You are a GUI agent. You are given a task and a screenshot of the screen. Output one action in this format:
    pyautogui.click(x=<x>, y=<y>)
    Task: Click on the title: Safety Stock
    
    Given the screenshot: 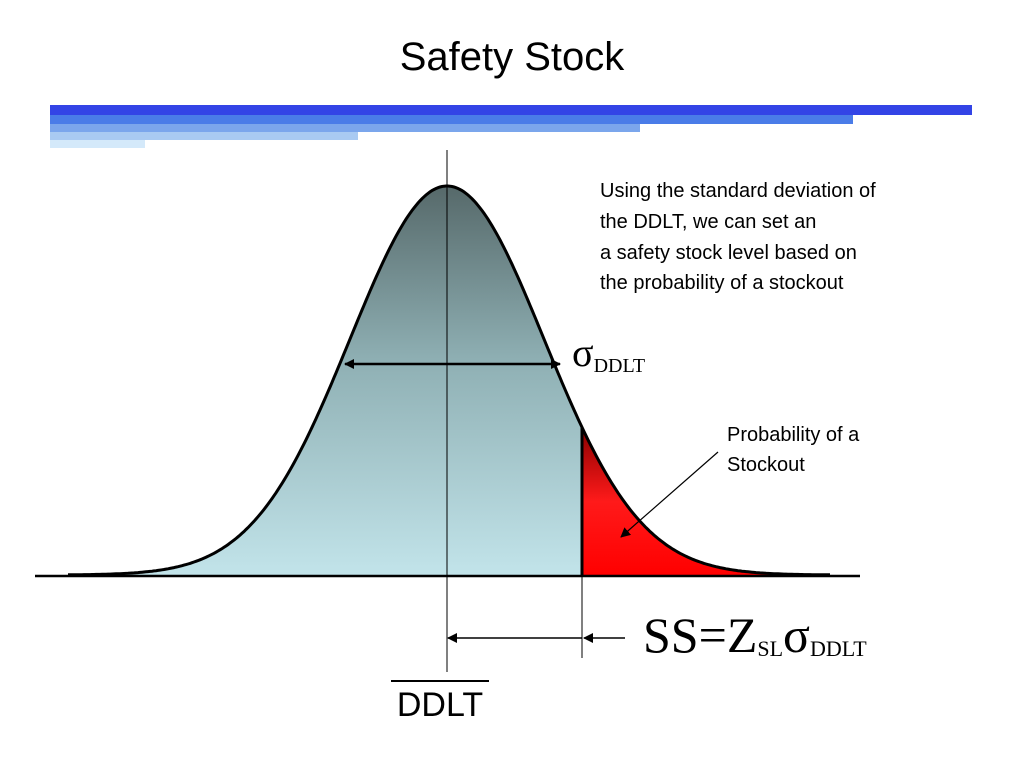 What is the action you would take?
    pyautogui.click(x=513, y=57)
    